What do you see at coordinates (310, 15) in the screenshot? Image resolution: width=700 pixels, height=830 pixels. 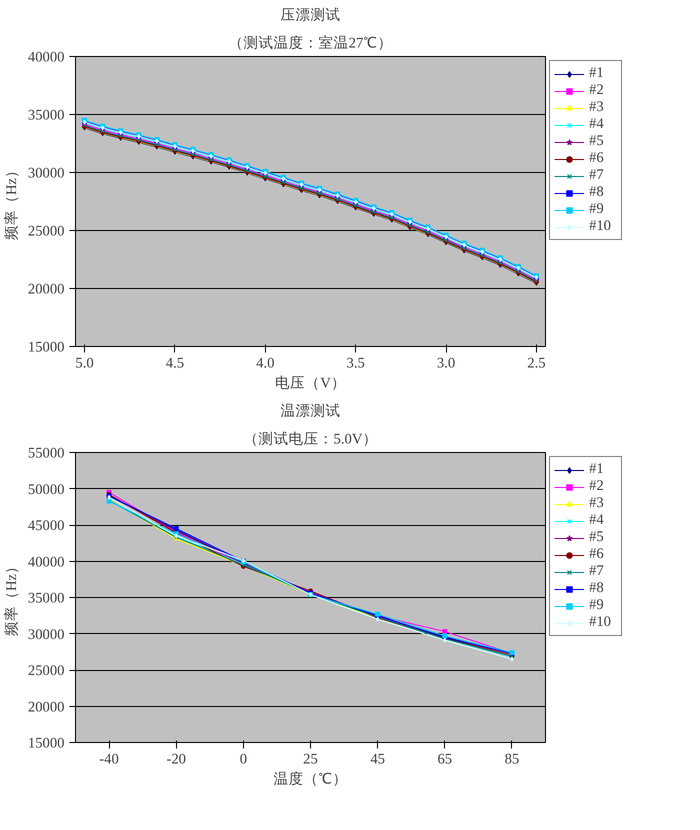 I see `chart-title: 压漂测试` at bounding box center [310, 15].